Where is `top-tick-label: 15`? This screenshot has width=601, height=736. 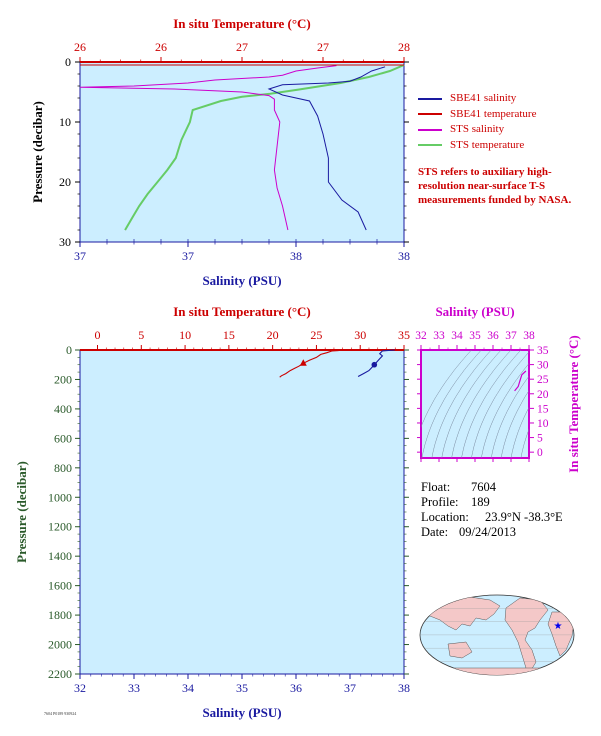
top-tick-label: 15 is located at coordinates (229, 335).